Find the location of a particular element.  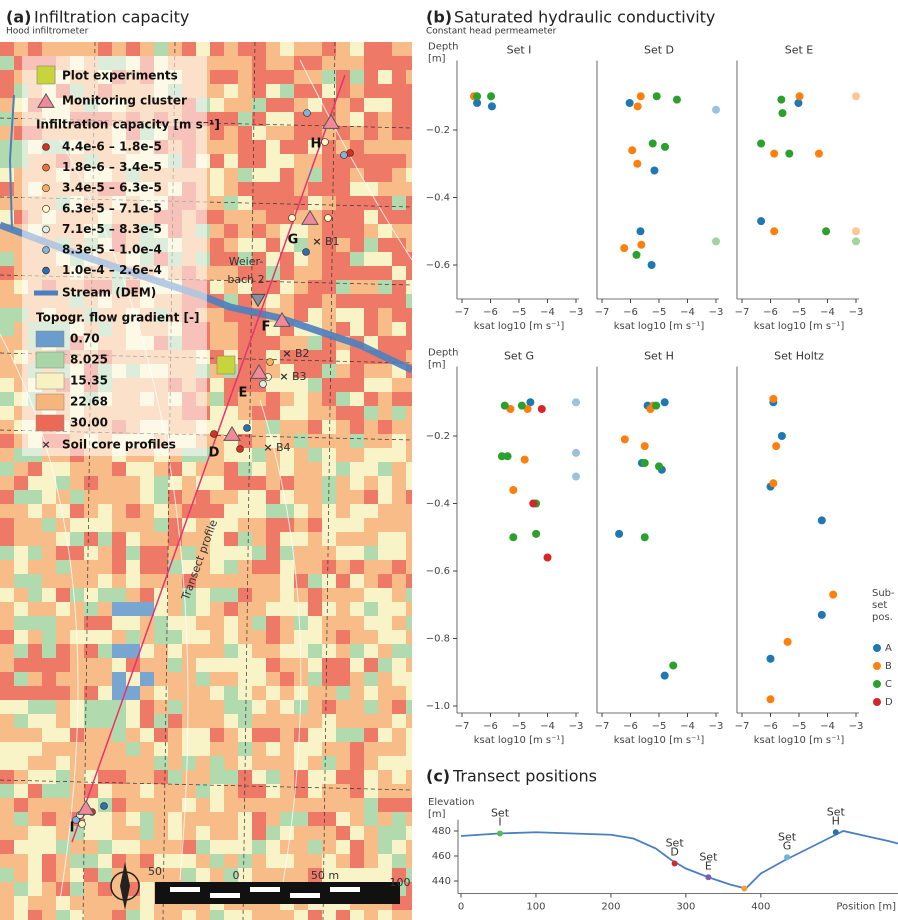

legend-label: Stream (DEM) is located at coordinates (109, 293).